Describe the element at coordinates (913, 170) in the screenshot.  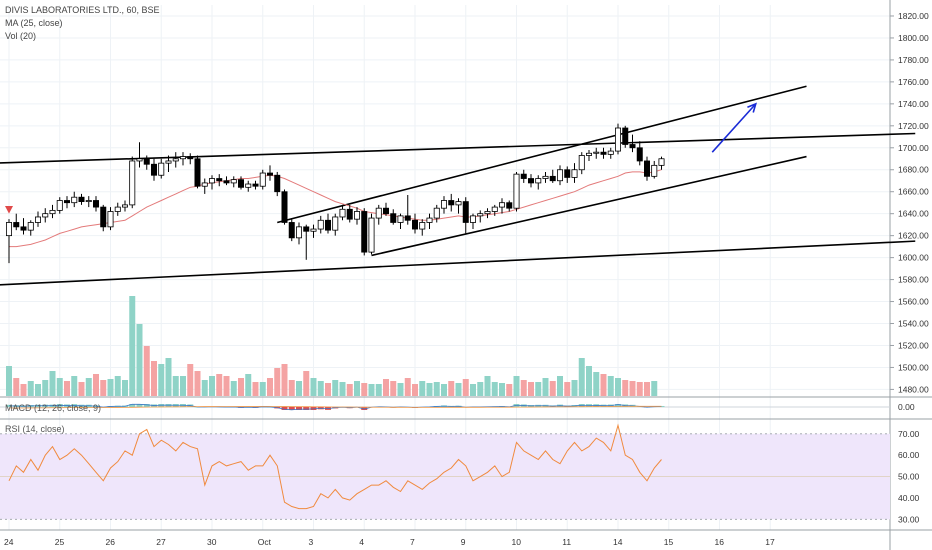
I see `price-tick-label: 1680.00` at that location.